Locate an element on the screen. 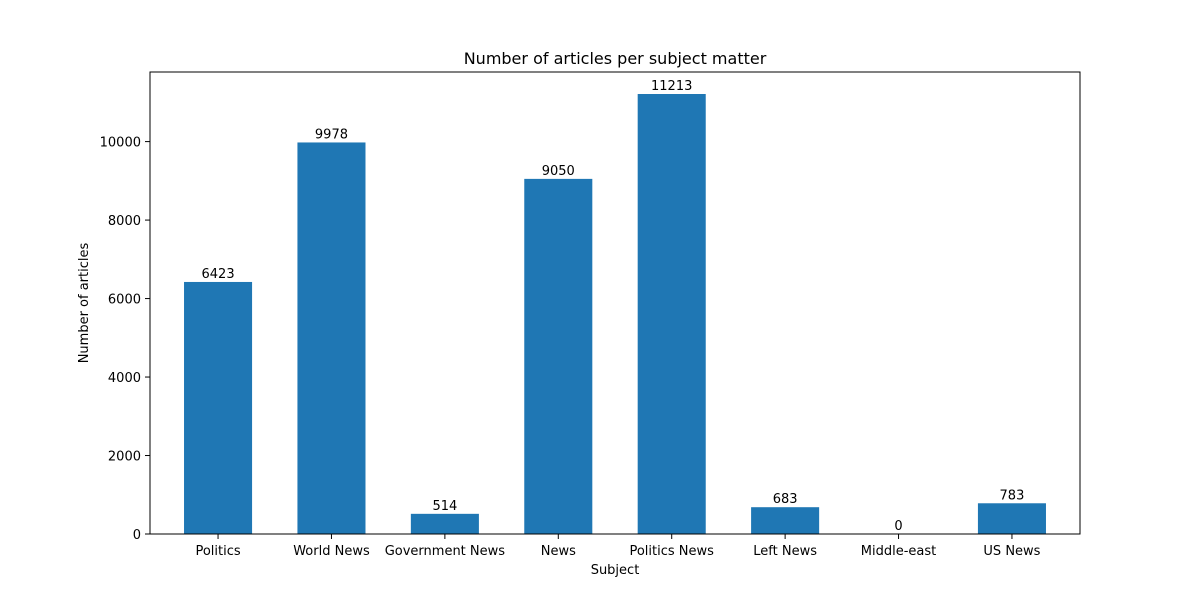 Image resolution: width=1200 pixels, height=600 pixels. y-tick-label: 4000 is located at coordinates (124, 378).